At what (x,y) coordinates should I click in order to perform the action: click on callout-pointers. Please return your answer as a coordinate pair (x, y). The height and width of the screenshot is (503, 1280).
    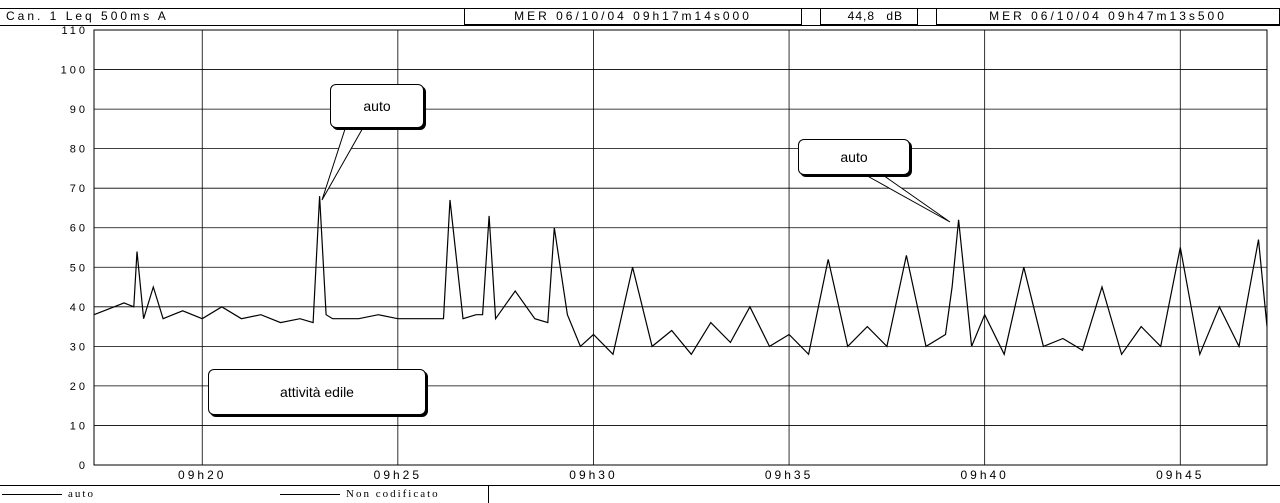
    Looking at the image, I should click on (636, 174).